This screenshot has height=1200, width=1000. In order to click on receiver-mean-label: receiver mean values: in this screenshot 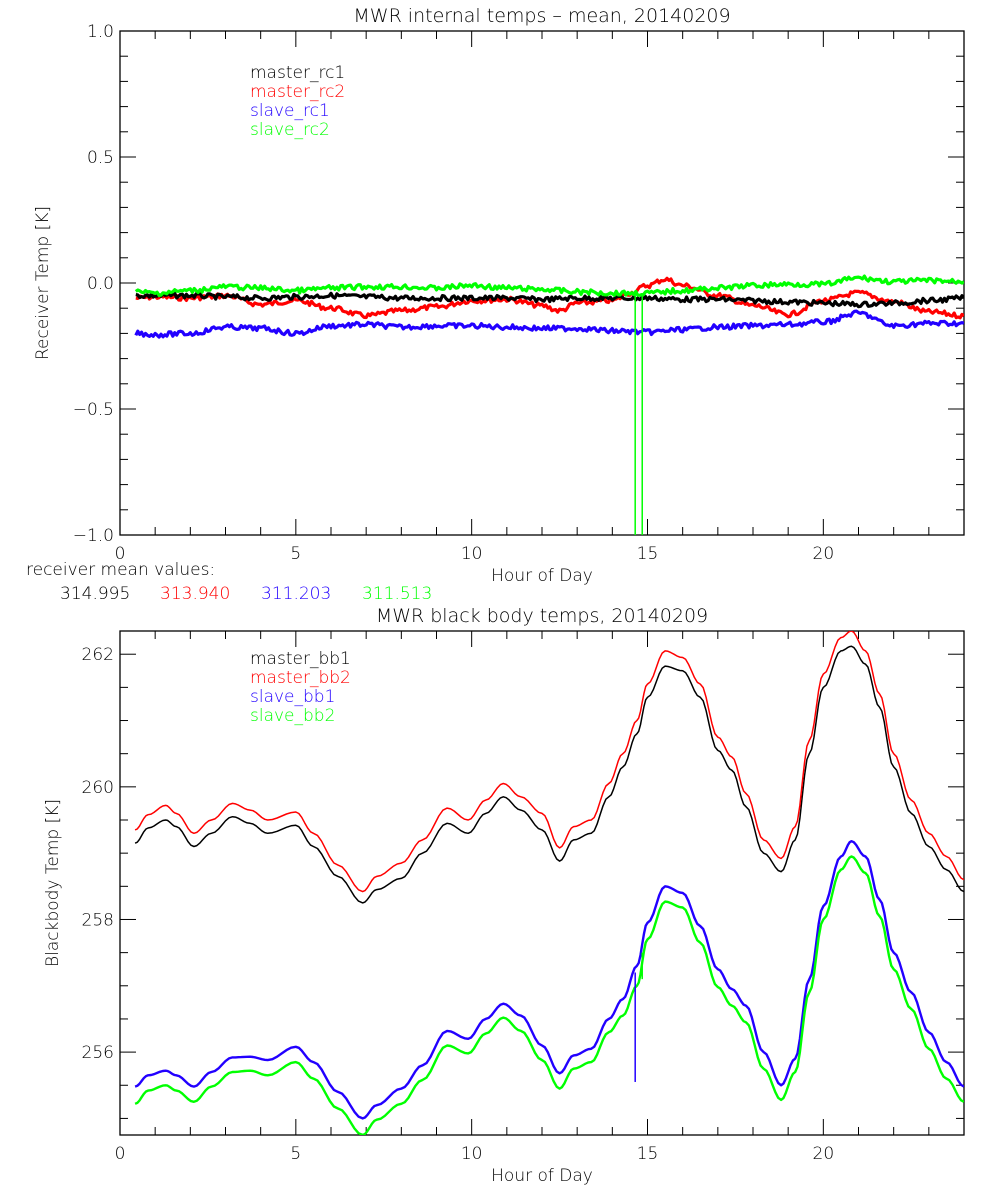, I will do `click(120, 570)`.